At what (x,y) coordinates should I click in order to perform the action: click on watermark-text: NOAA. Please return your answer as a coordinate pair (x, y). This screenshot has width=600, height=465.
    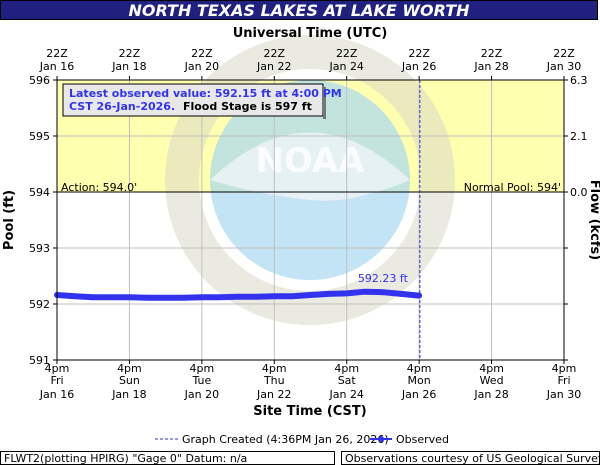
    Looking at the image, I should click on (310, 161).